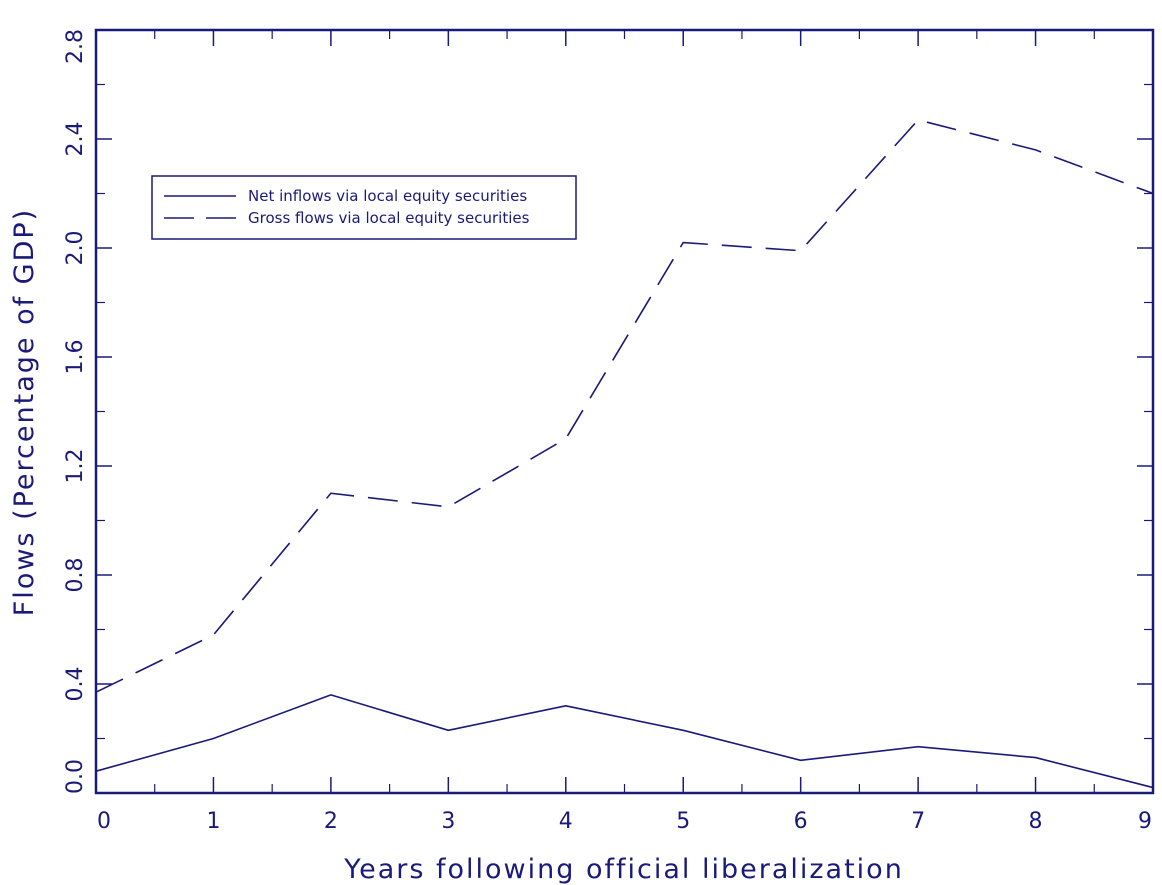 The image size is (1162, 885). Describe the element at coordinates (1036, 821) in the screenshot. I see `x-tick-label: 8` at that location.